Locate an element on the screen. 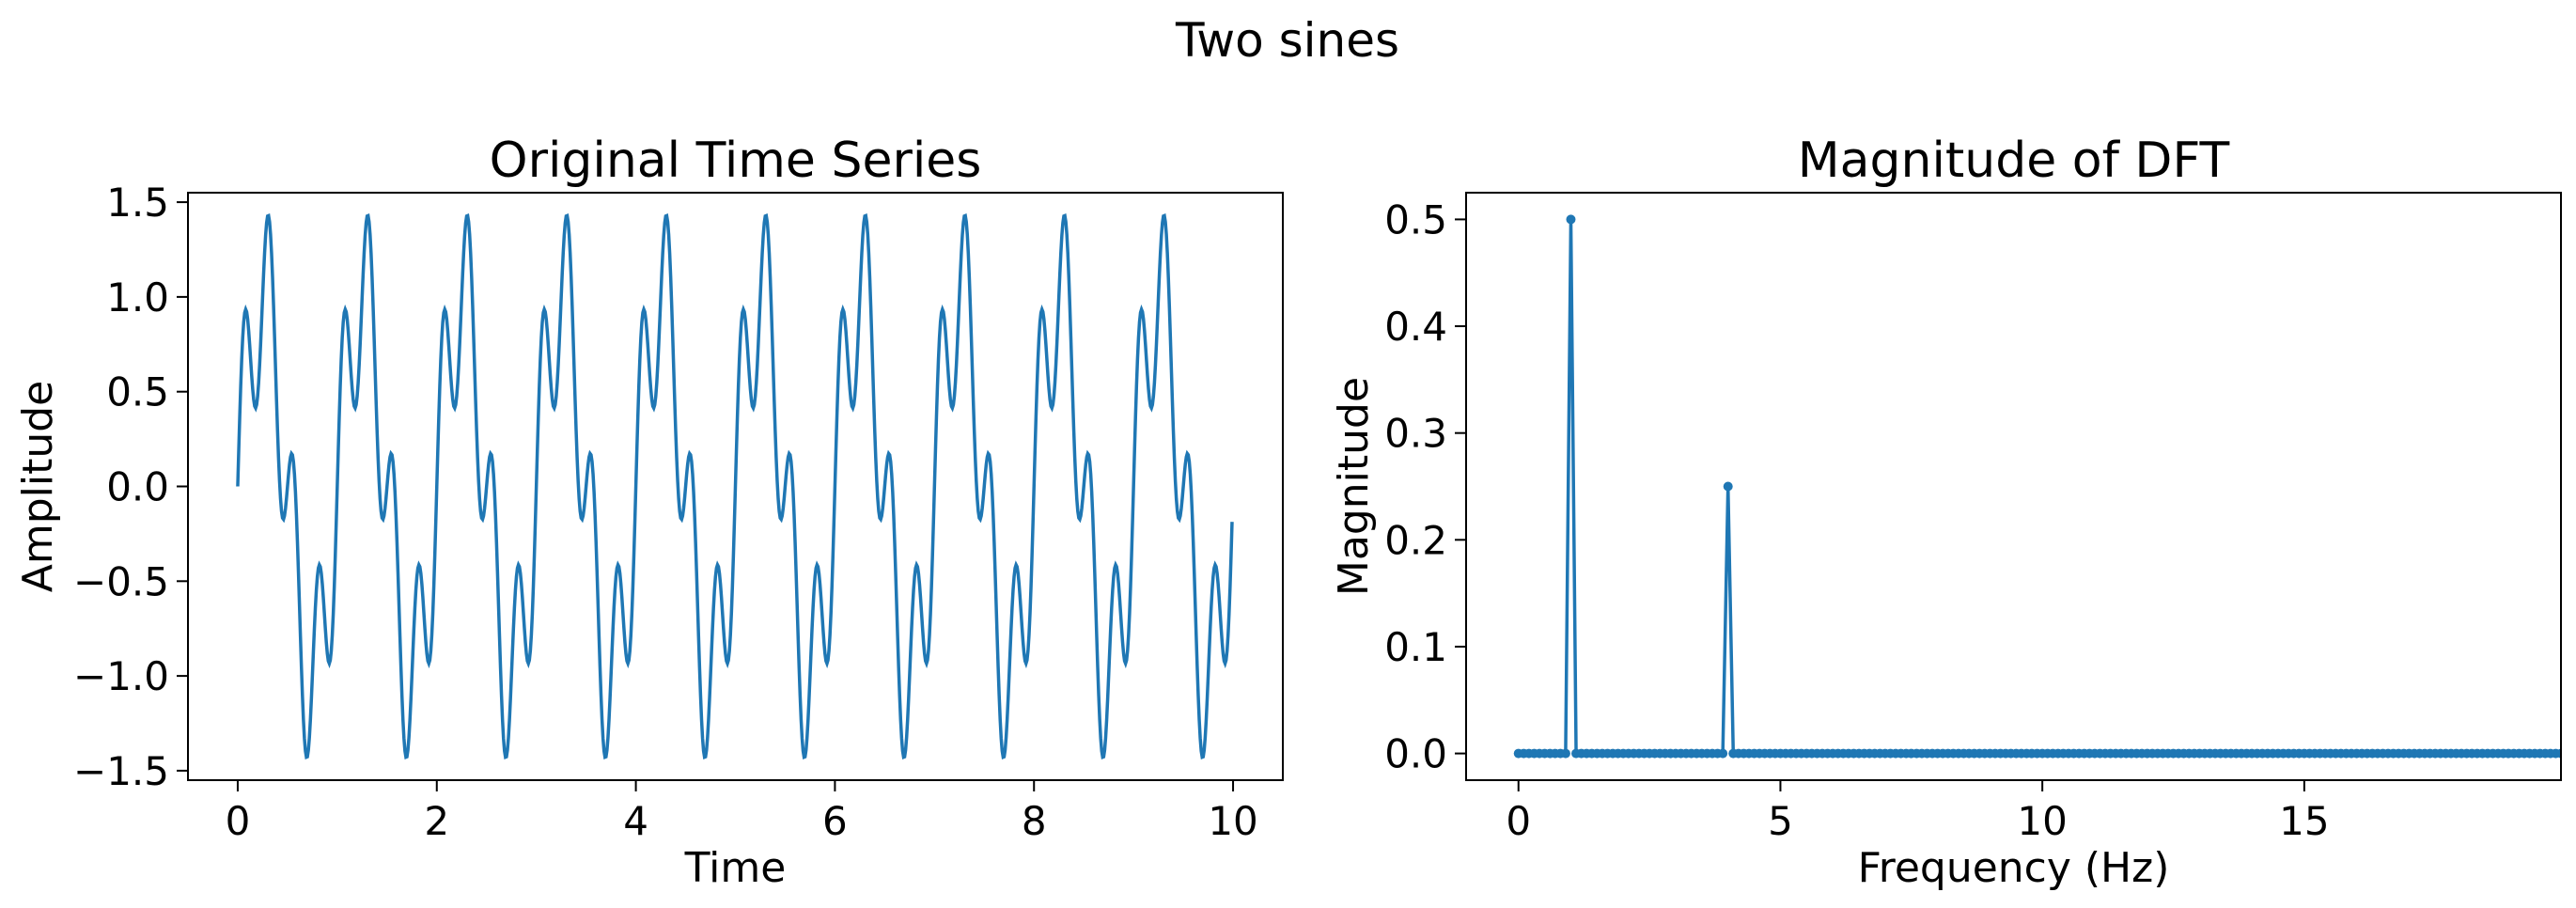 This screenshot has width=2576, height=908. y-tick-label: 0.2 is located at coordinates (1415, 540).